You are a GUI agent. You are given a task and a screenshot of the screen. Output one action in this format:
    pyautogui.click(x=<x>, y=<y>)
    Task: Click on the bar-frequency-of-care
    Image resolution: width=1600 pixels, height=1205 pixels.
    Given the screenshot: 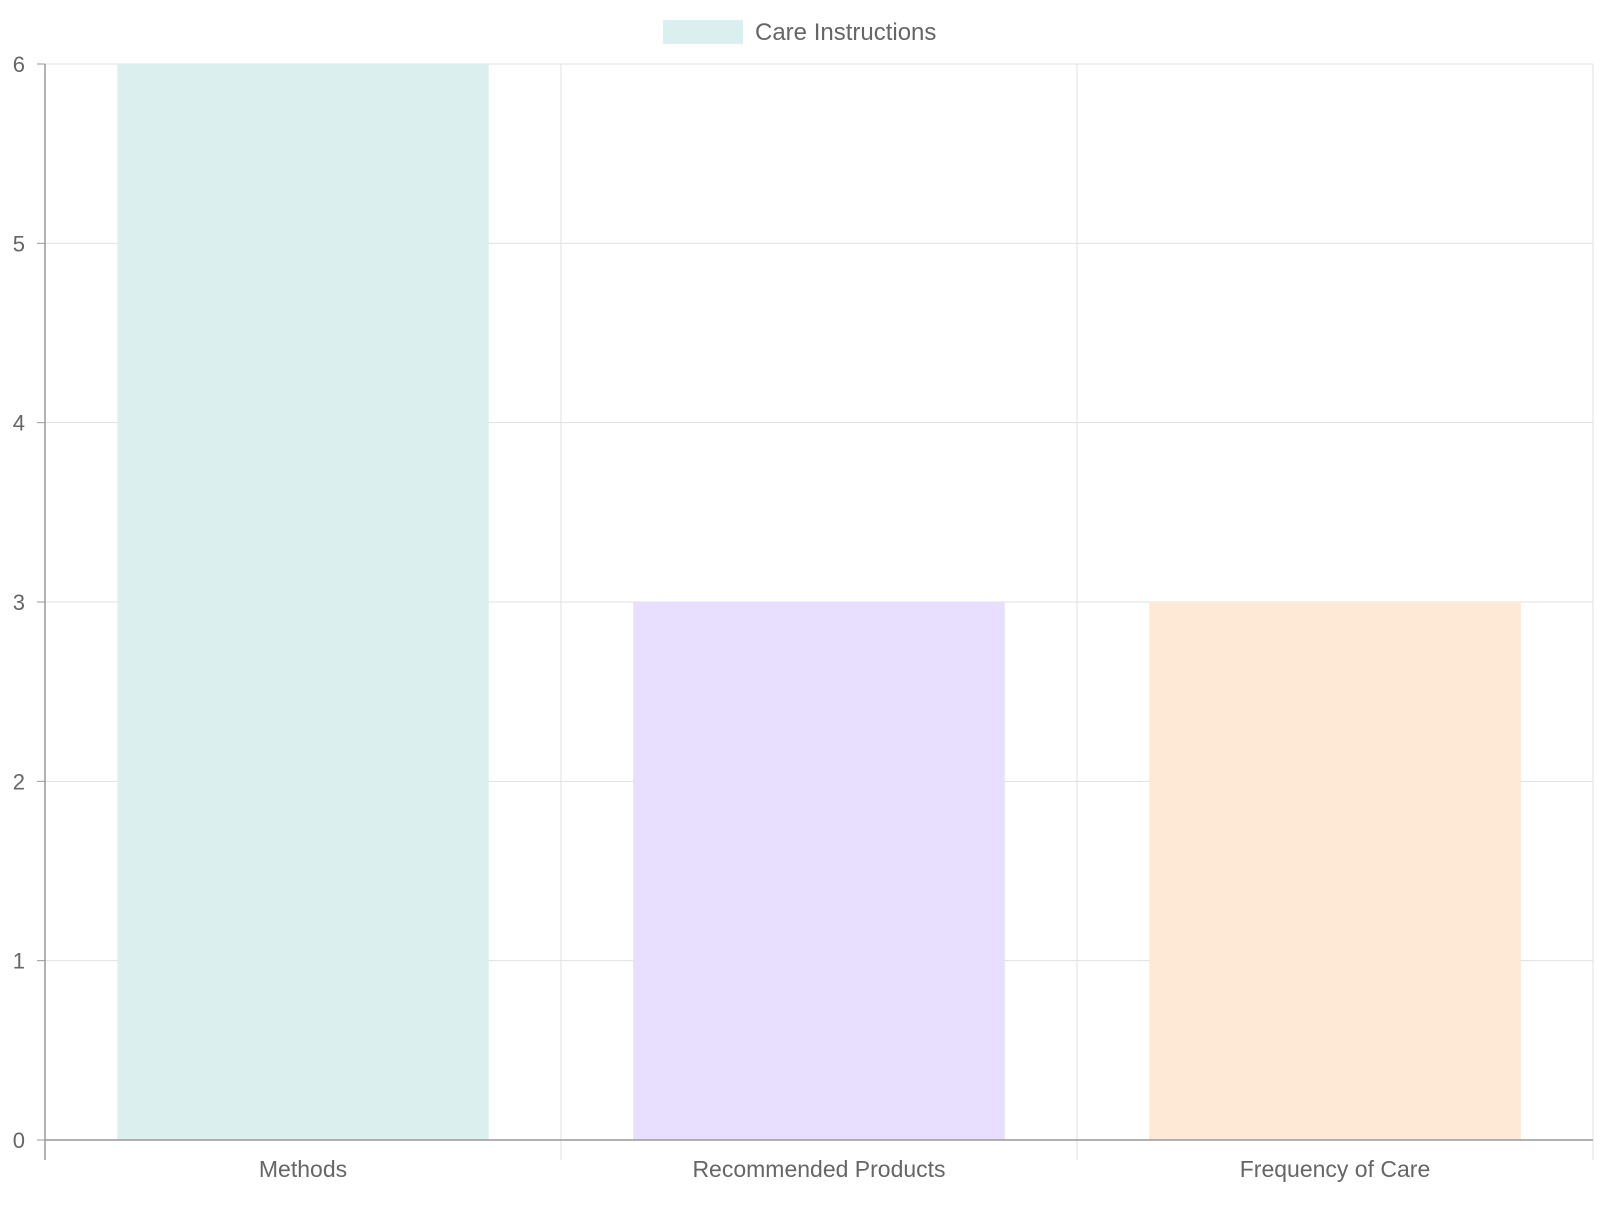 What is the action you would take?
    pyautogui.click(x=1335, y=871)
    